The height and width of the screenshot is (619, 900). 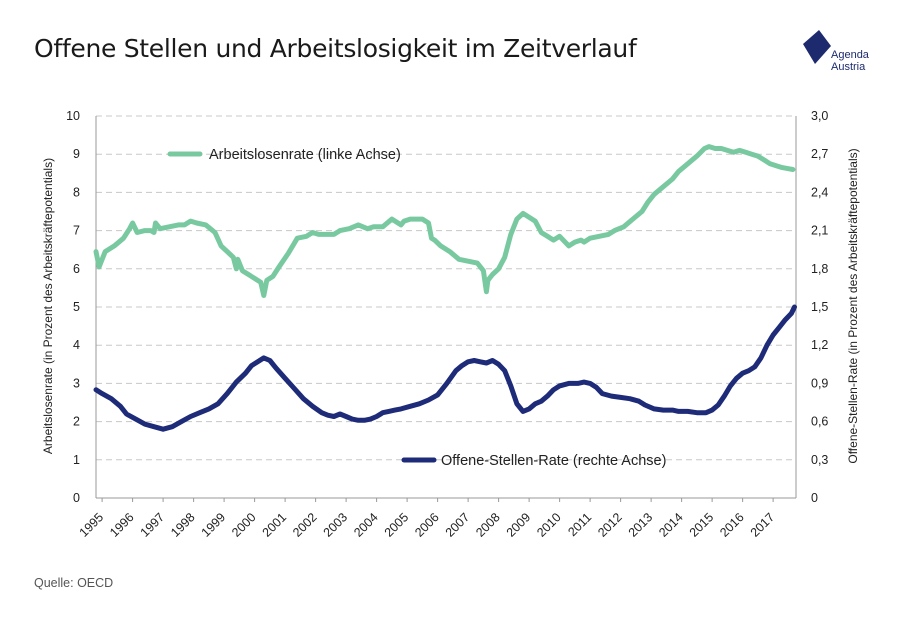 I want to click on x-axis-tick-label: 2008, so click(x=488, y=525).